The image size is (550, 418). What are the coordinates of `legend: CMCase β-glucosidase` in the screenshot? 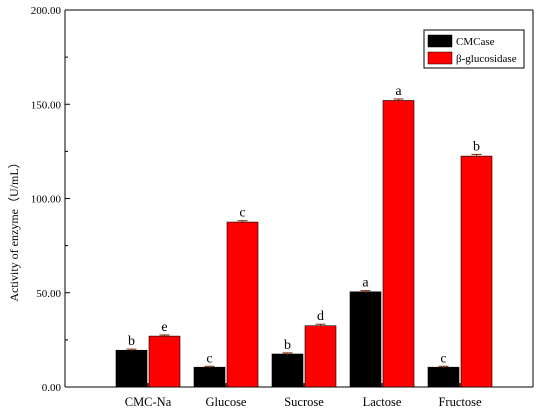 It's located at (474, 49).